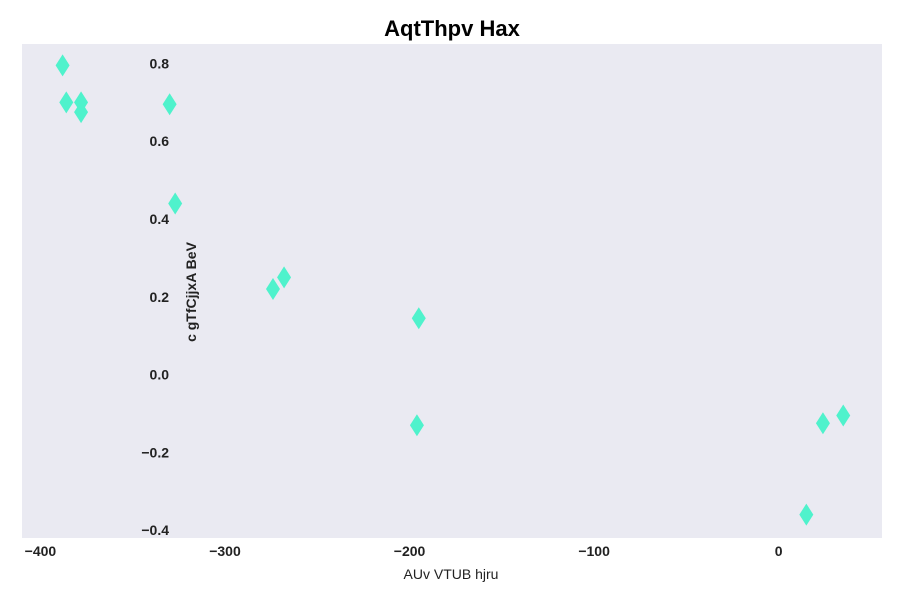  I want to click on y-tick-label: −0.2, so click(155, 452).